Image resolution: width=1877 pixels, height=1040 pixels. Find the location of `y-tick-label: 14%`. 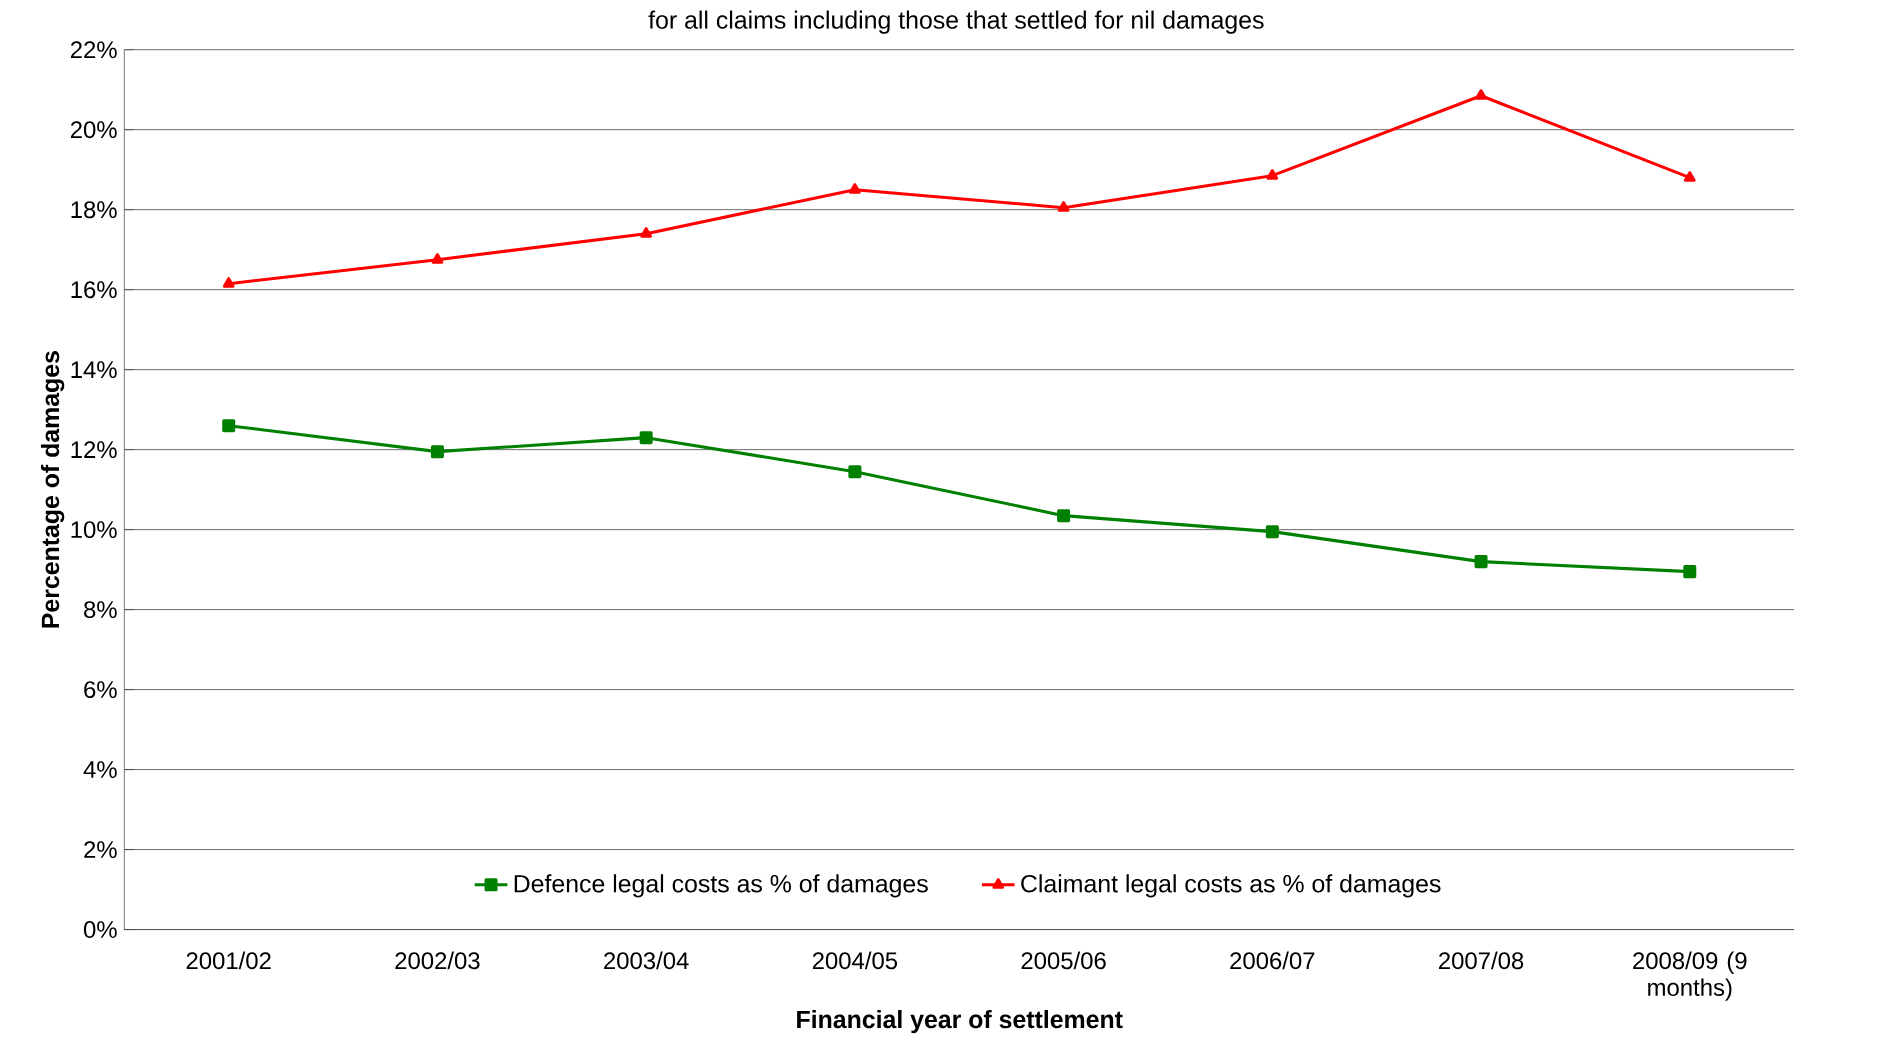

y-tick-label: 14% is located at coordinates (94, 370).